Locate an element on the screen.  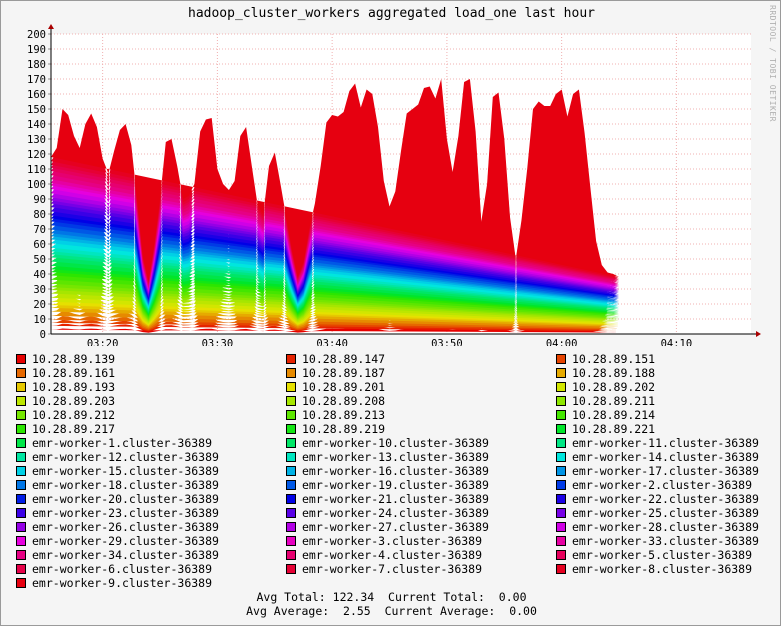
legend-item: emr-worker-13.cluster-36389 is located at coordinates (387, 457).